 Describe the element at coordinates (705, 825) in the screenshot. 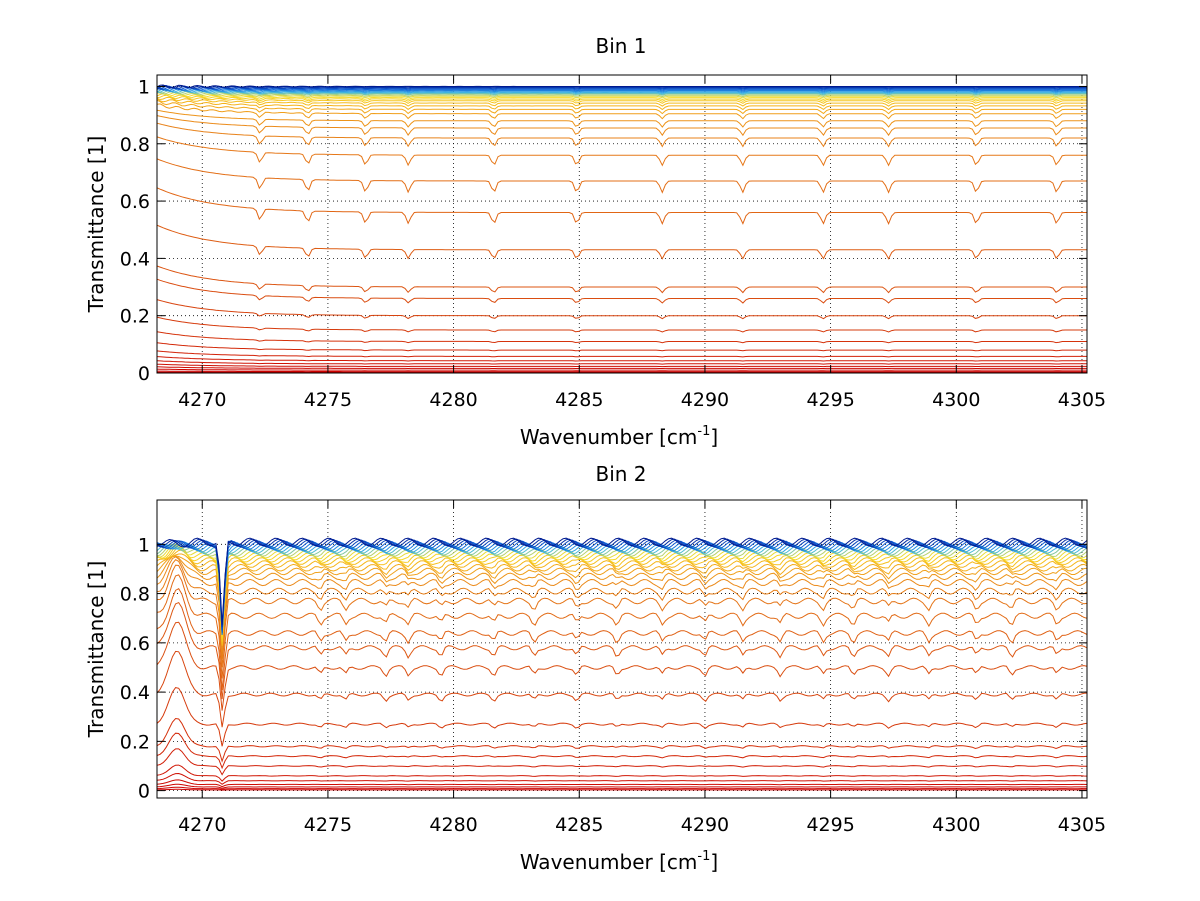

I see `x-tick-label: 4290` at that location.